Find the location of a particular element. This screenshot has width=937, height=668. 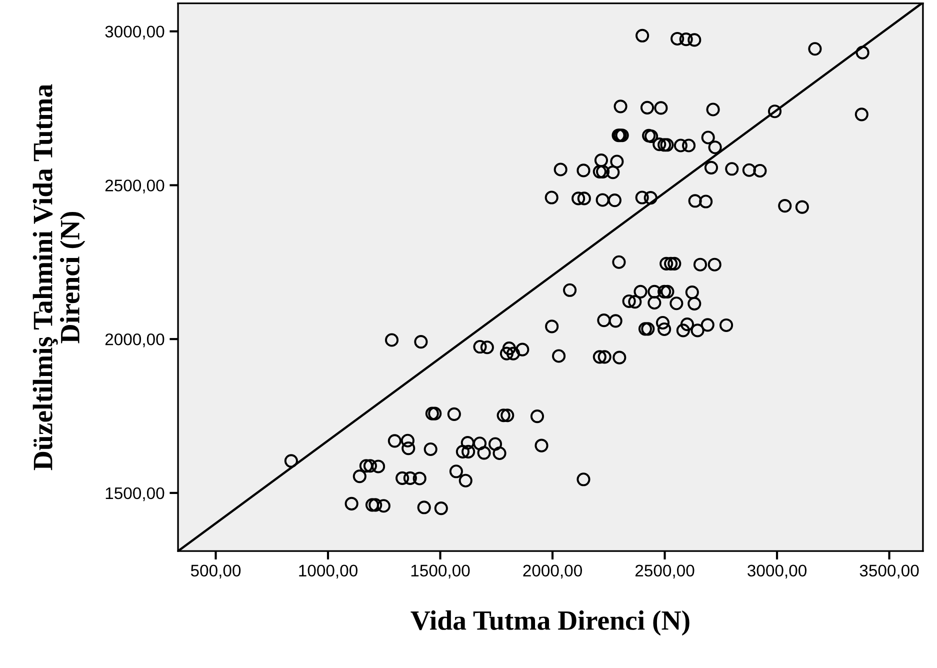

x-tick-label: 3000,00 is located at coordinates (777, 571).